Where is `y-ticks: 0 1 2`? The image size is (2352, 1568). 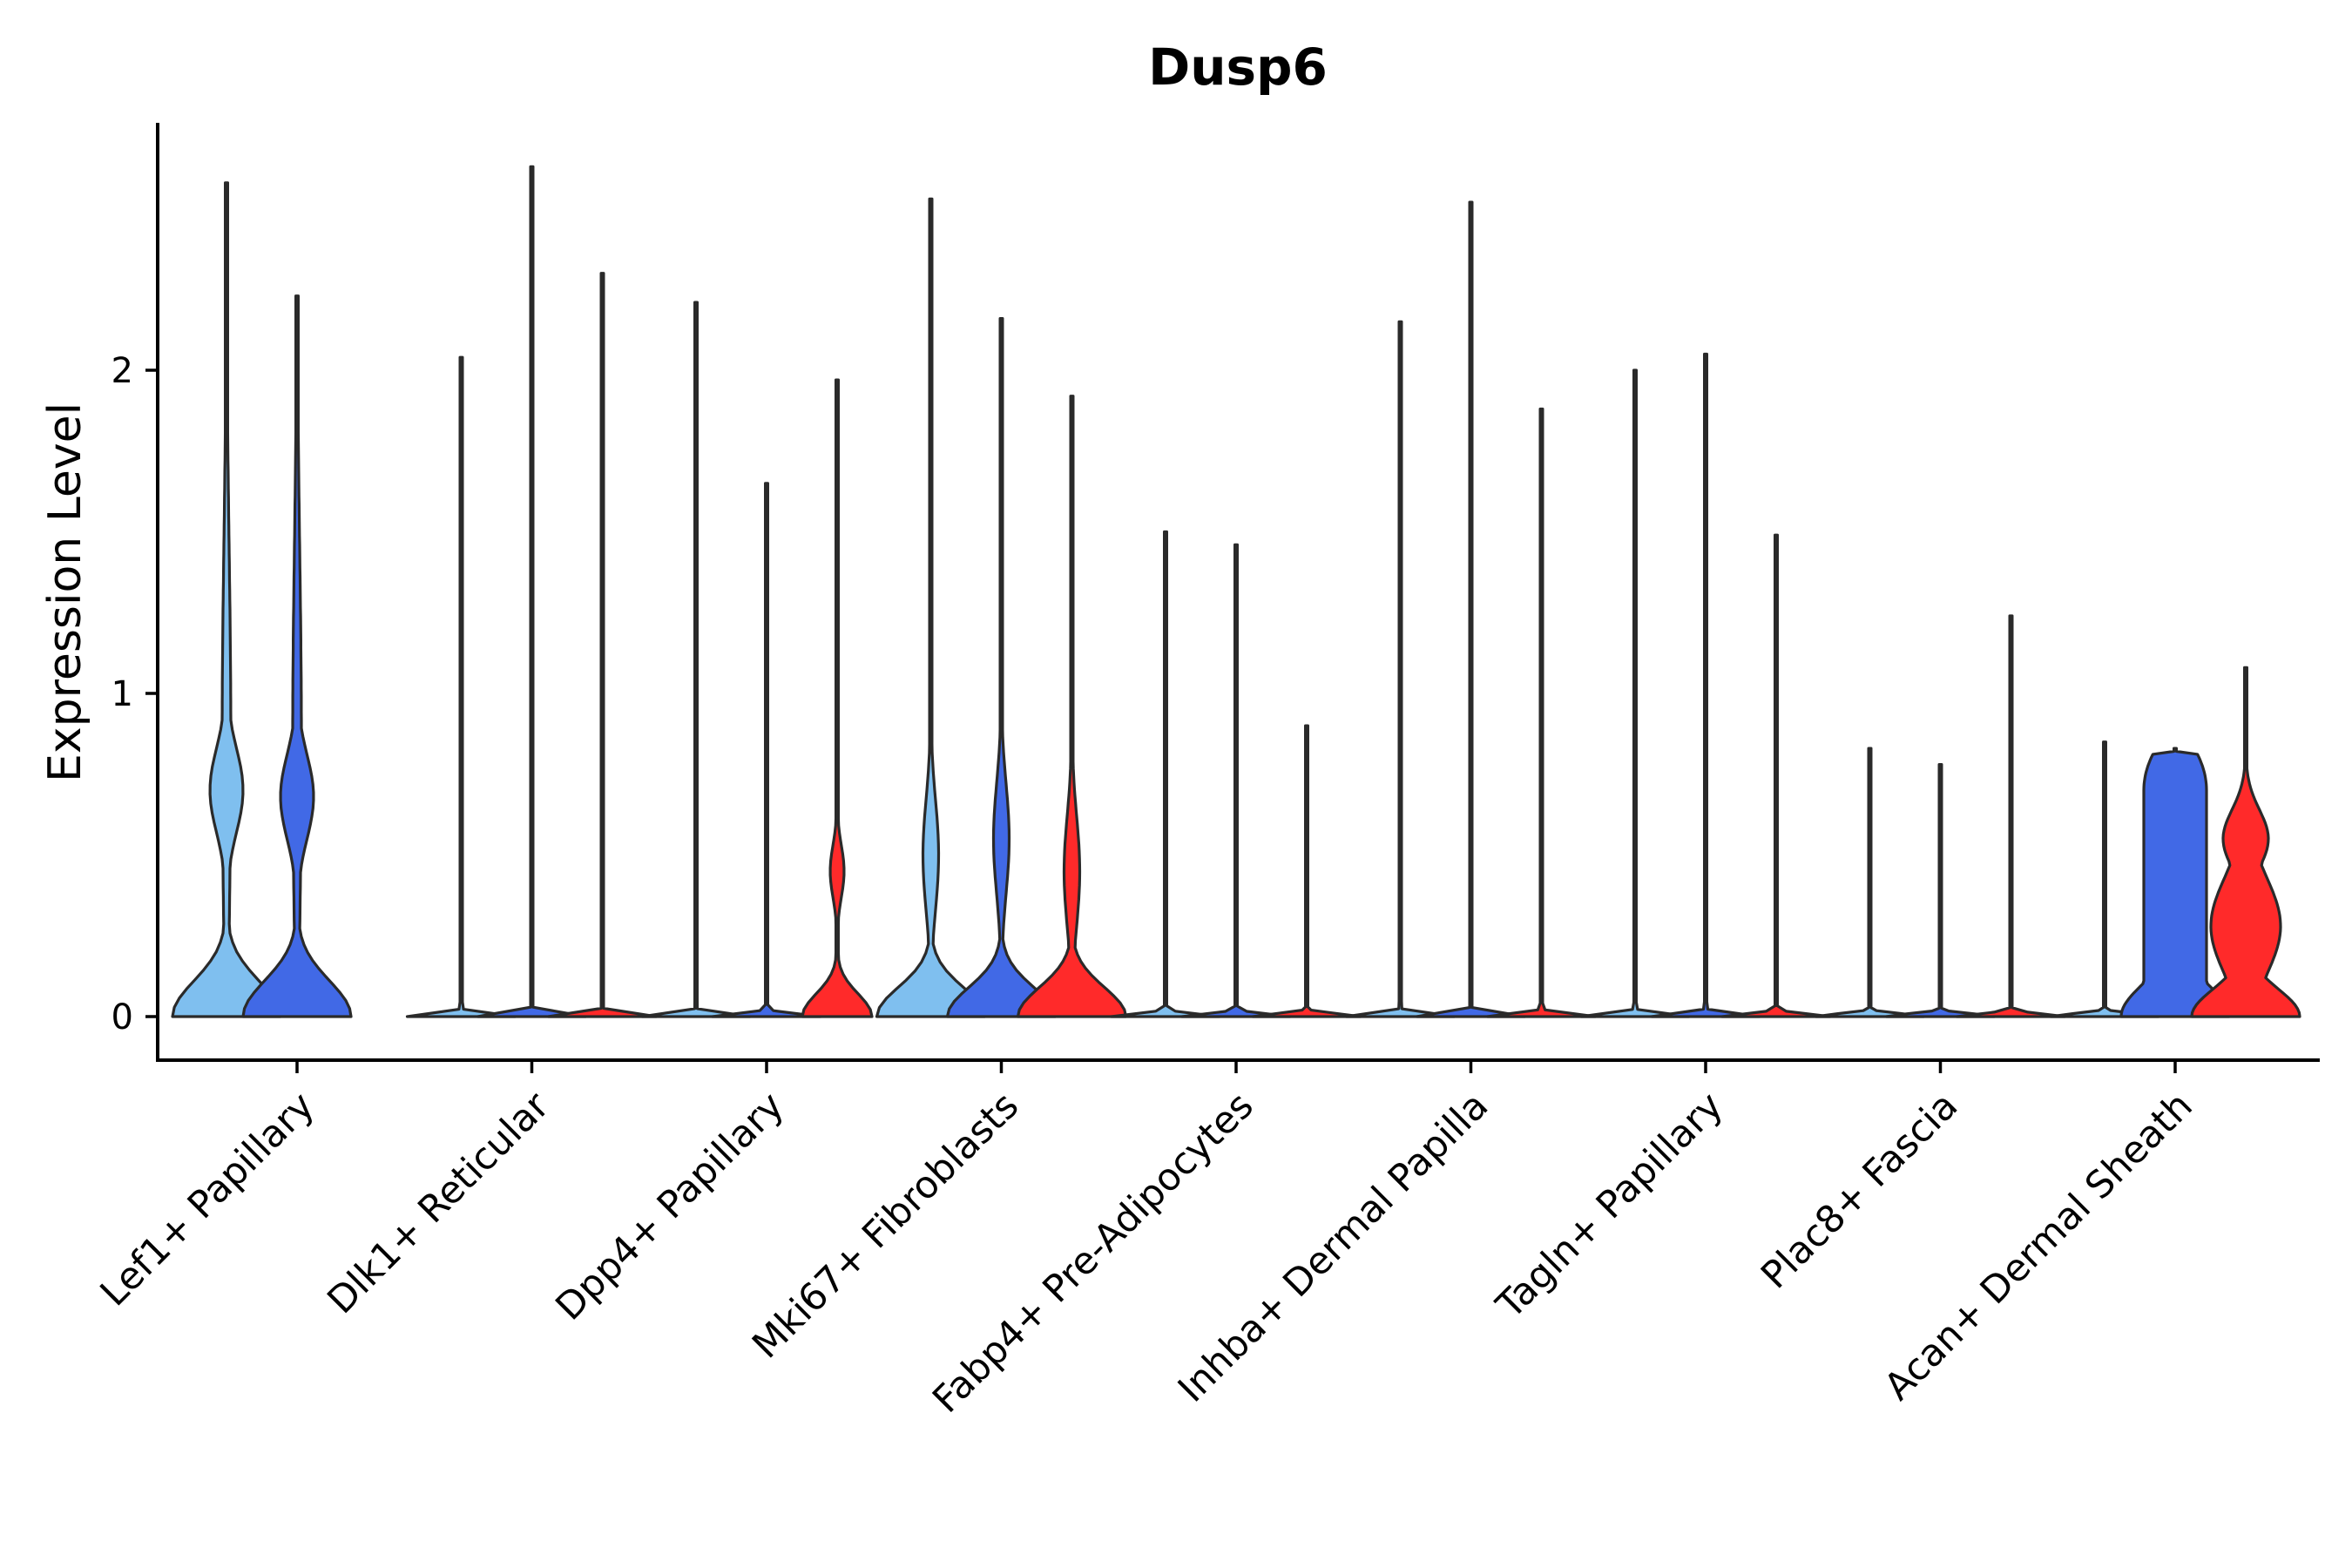 y-ticks: 0 1 2 is located at coordinates (135, 694).